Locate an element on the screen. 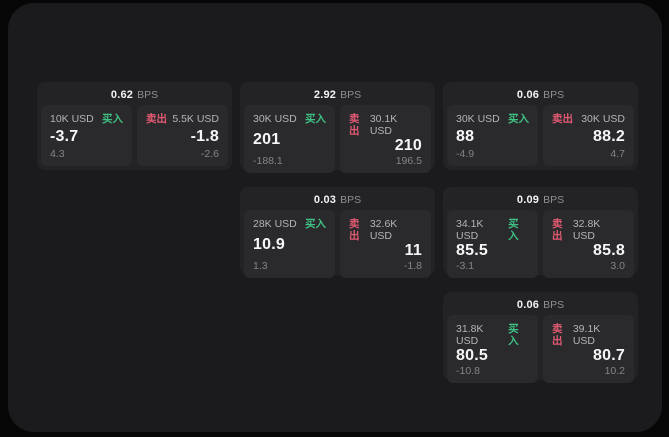 This screenshot has width=669, height=437. buy-amount: 34.1K USD is located at coordinates (470, 230).